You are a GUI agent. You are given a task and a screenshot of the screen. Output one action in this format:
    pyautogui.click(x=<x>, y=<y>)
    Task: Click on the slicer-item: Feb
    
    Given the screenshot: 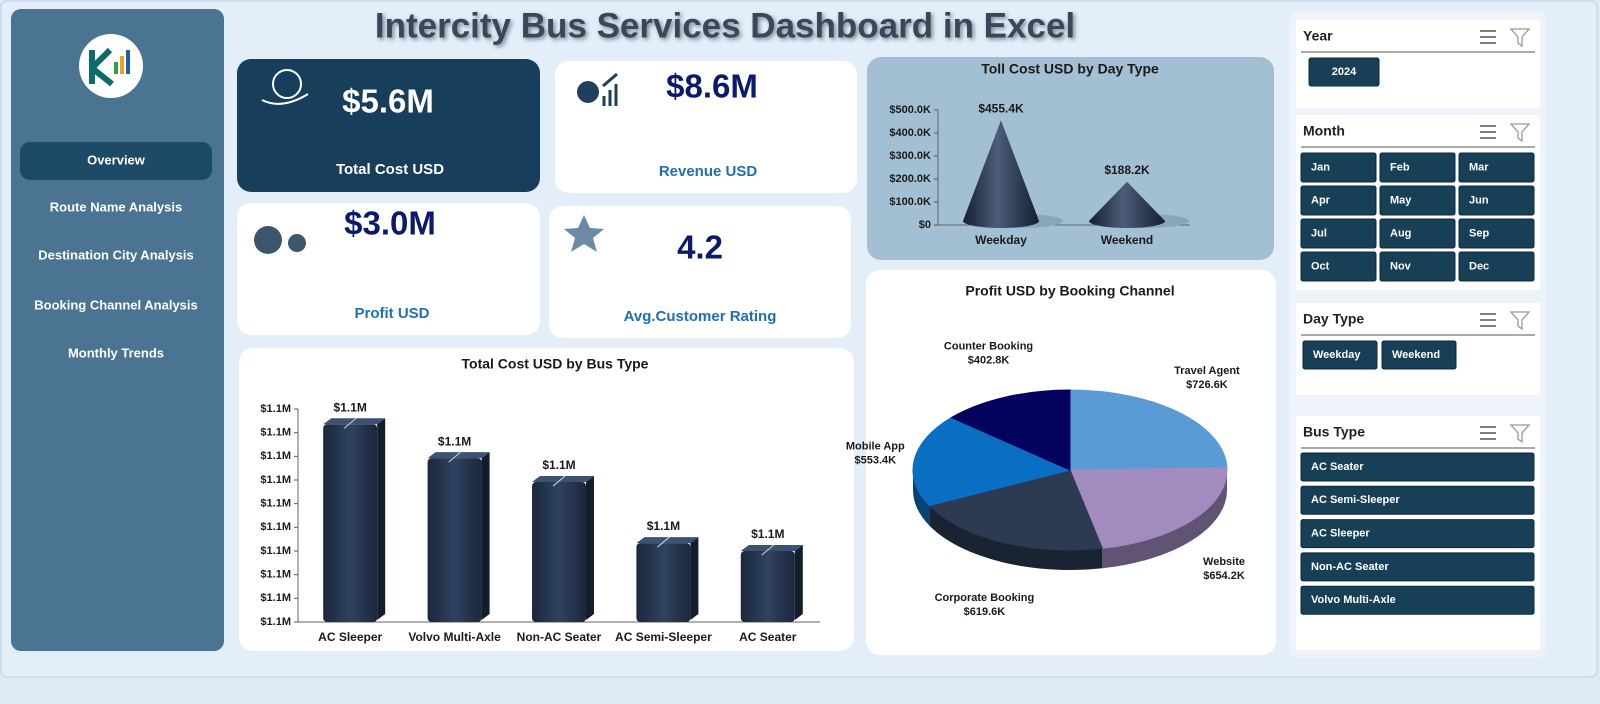 What is the action you would take?
    pyautogui.click(x=1400, y=167)
    